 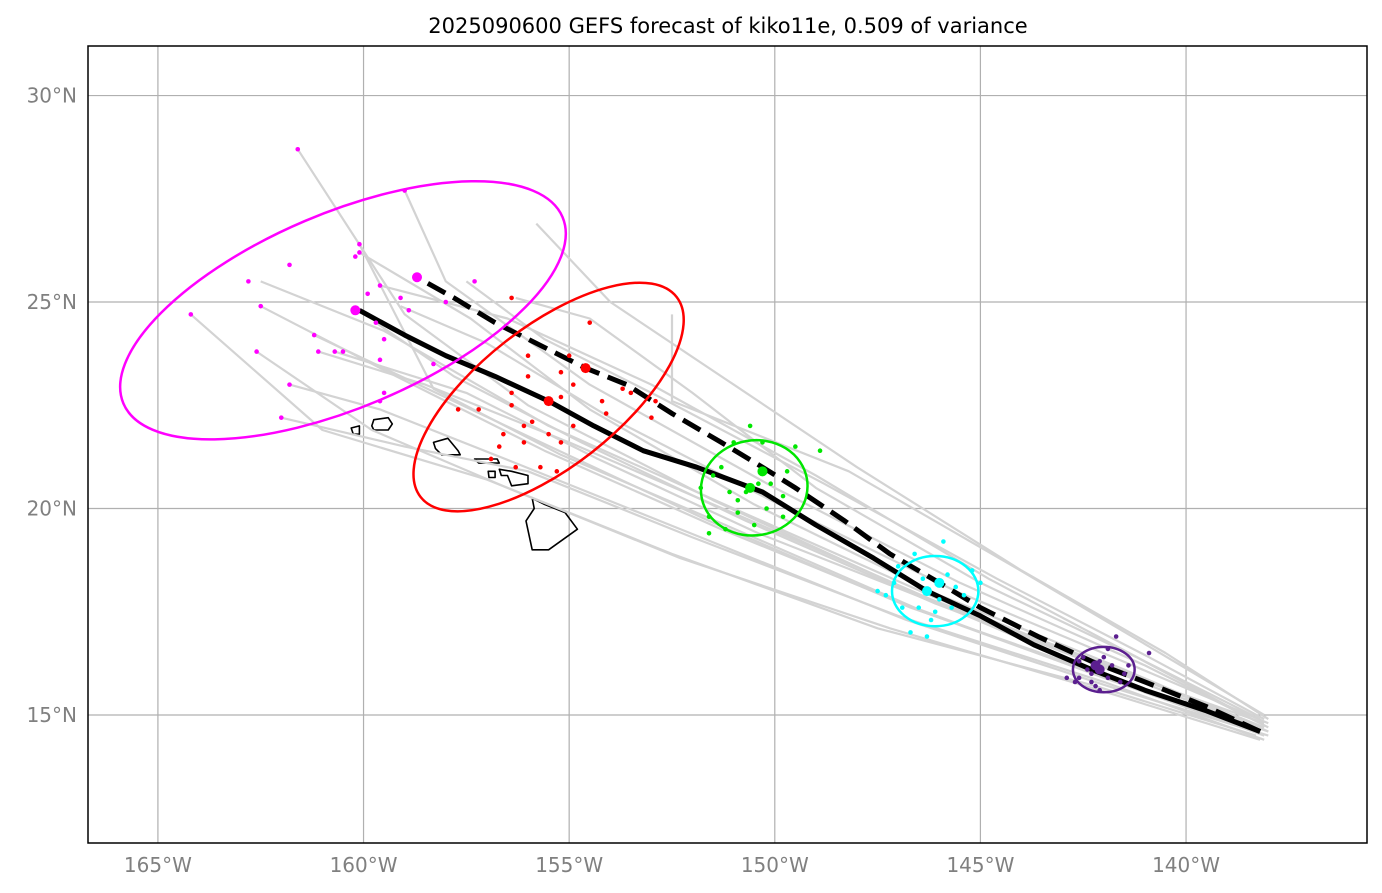 I want to click on day3-group, so click(x=760, y=480).